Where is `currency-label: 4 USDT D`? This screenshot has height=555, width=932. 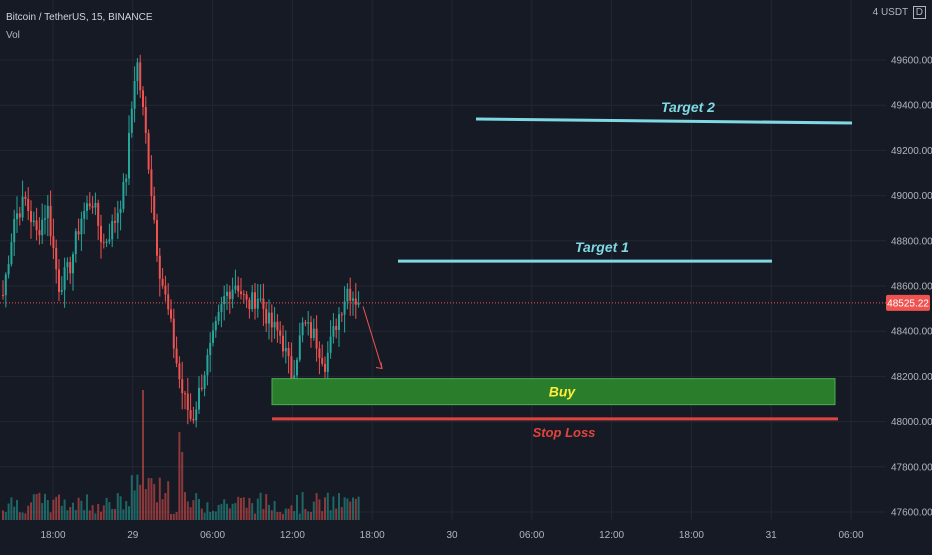 currency-label: 4 USDT D is located at coordinates (899, 12).